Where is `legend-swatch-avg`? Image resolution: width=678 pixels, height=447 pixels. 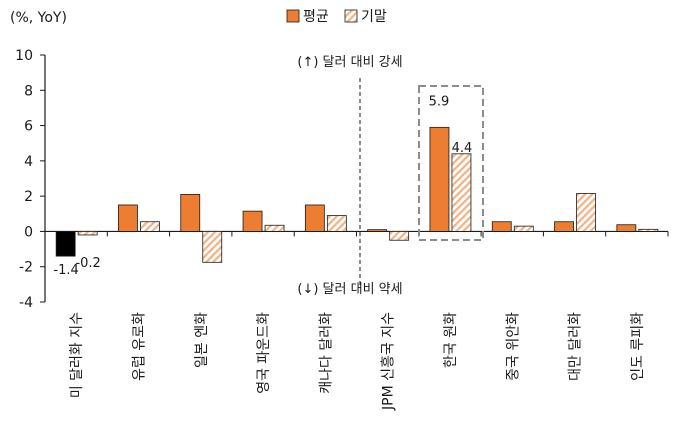 legend-swatch-avg is located at coordinates (293, 16).